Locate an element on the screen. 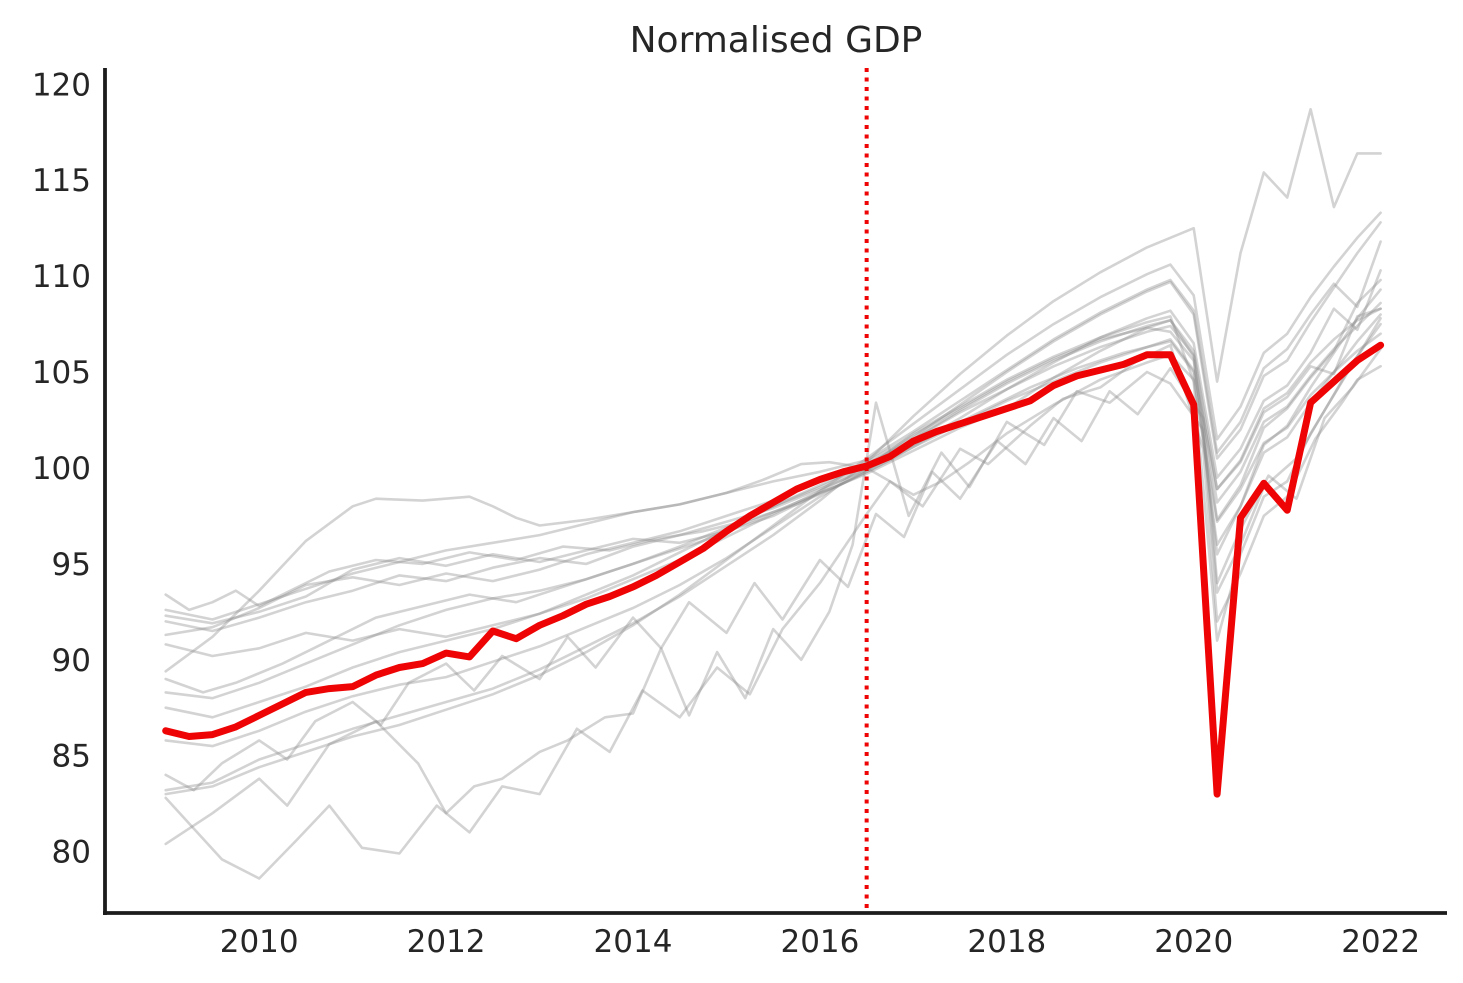  x-tick-label: 2012 is located at coordinates (446, 942).